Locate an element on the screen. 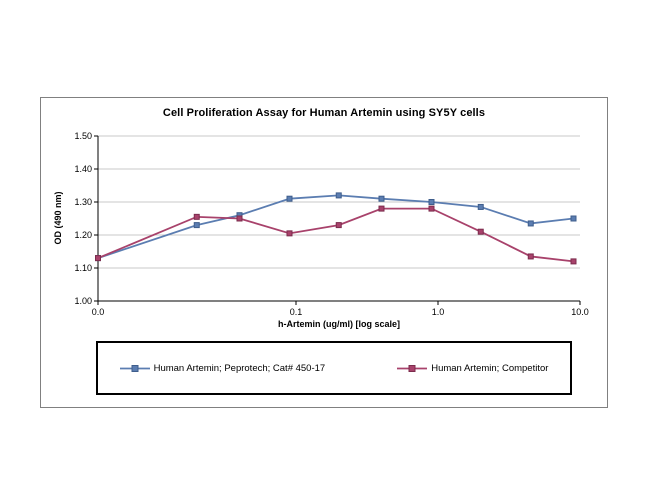 The width and height of the screenshot is (650, 502). y-tick-label: 1.10 is located at coordinates (83, 268).